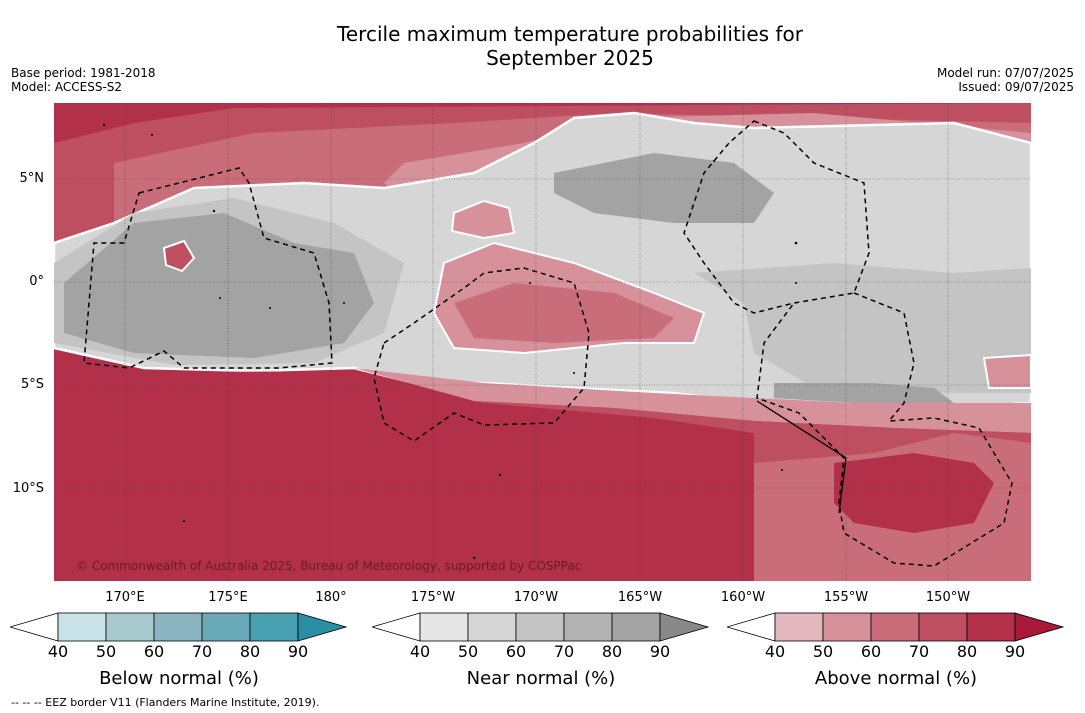  Describe the element at coordinates (541, 678) in the screenshot. I see `colorbar-title-near: Near normal (%)` at that location.